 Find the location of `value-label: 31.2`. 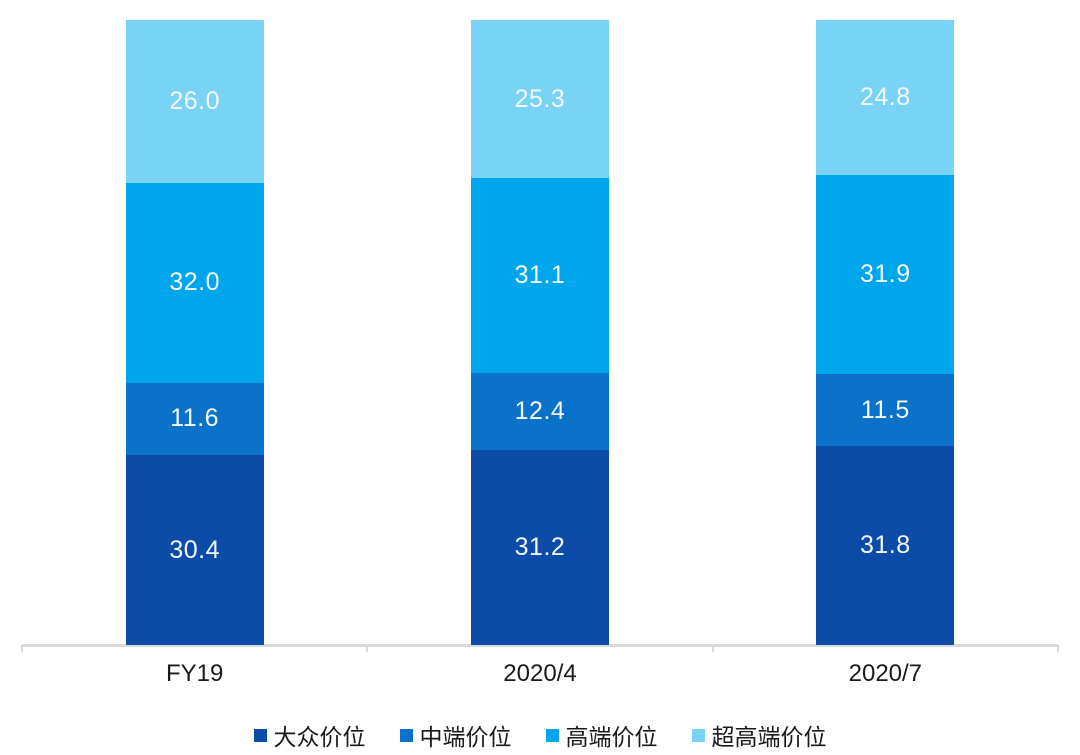

value-label: 31.2 is located at coordinates (540, 547).